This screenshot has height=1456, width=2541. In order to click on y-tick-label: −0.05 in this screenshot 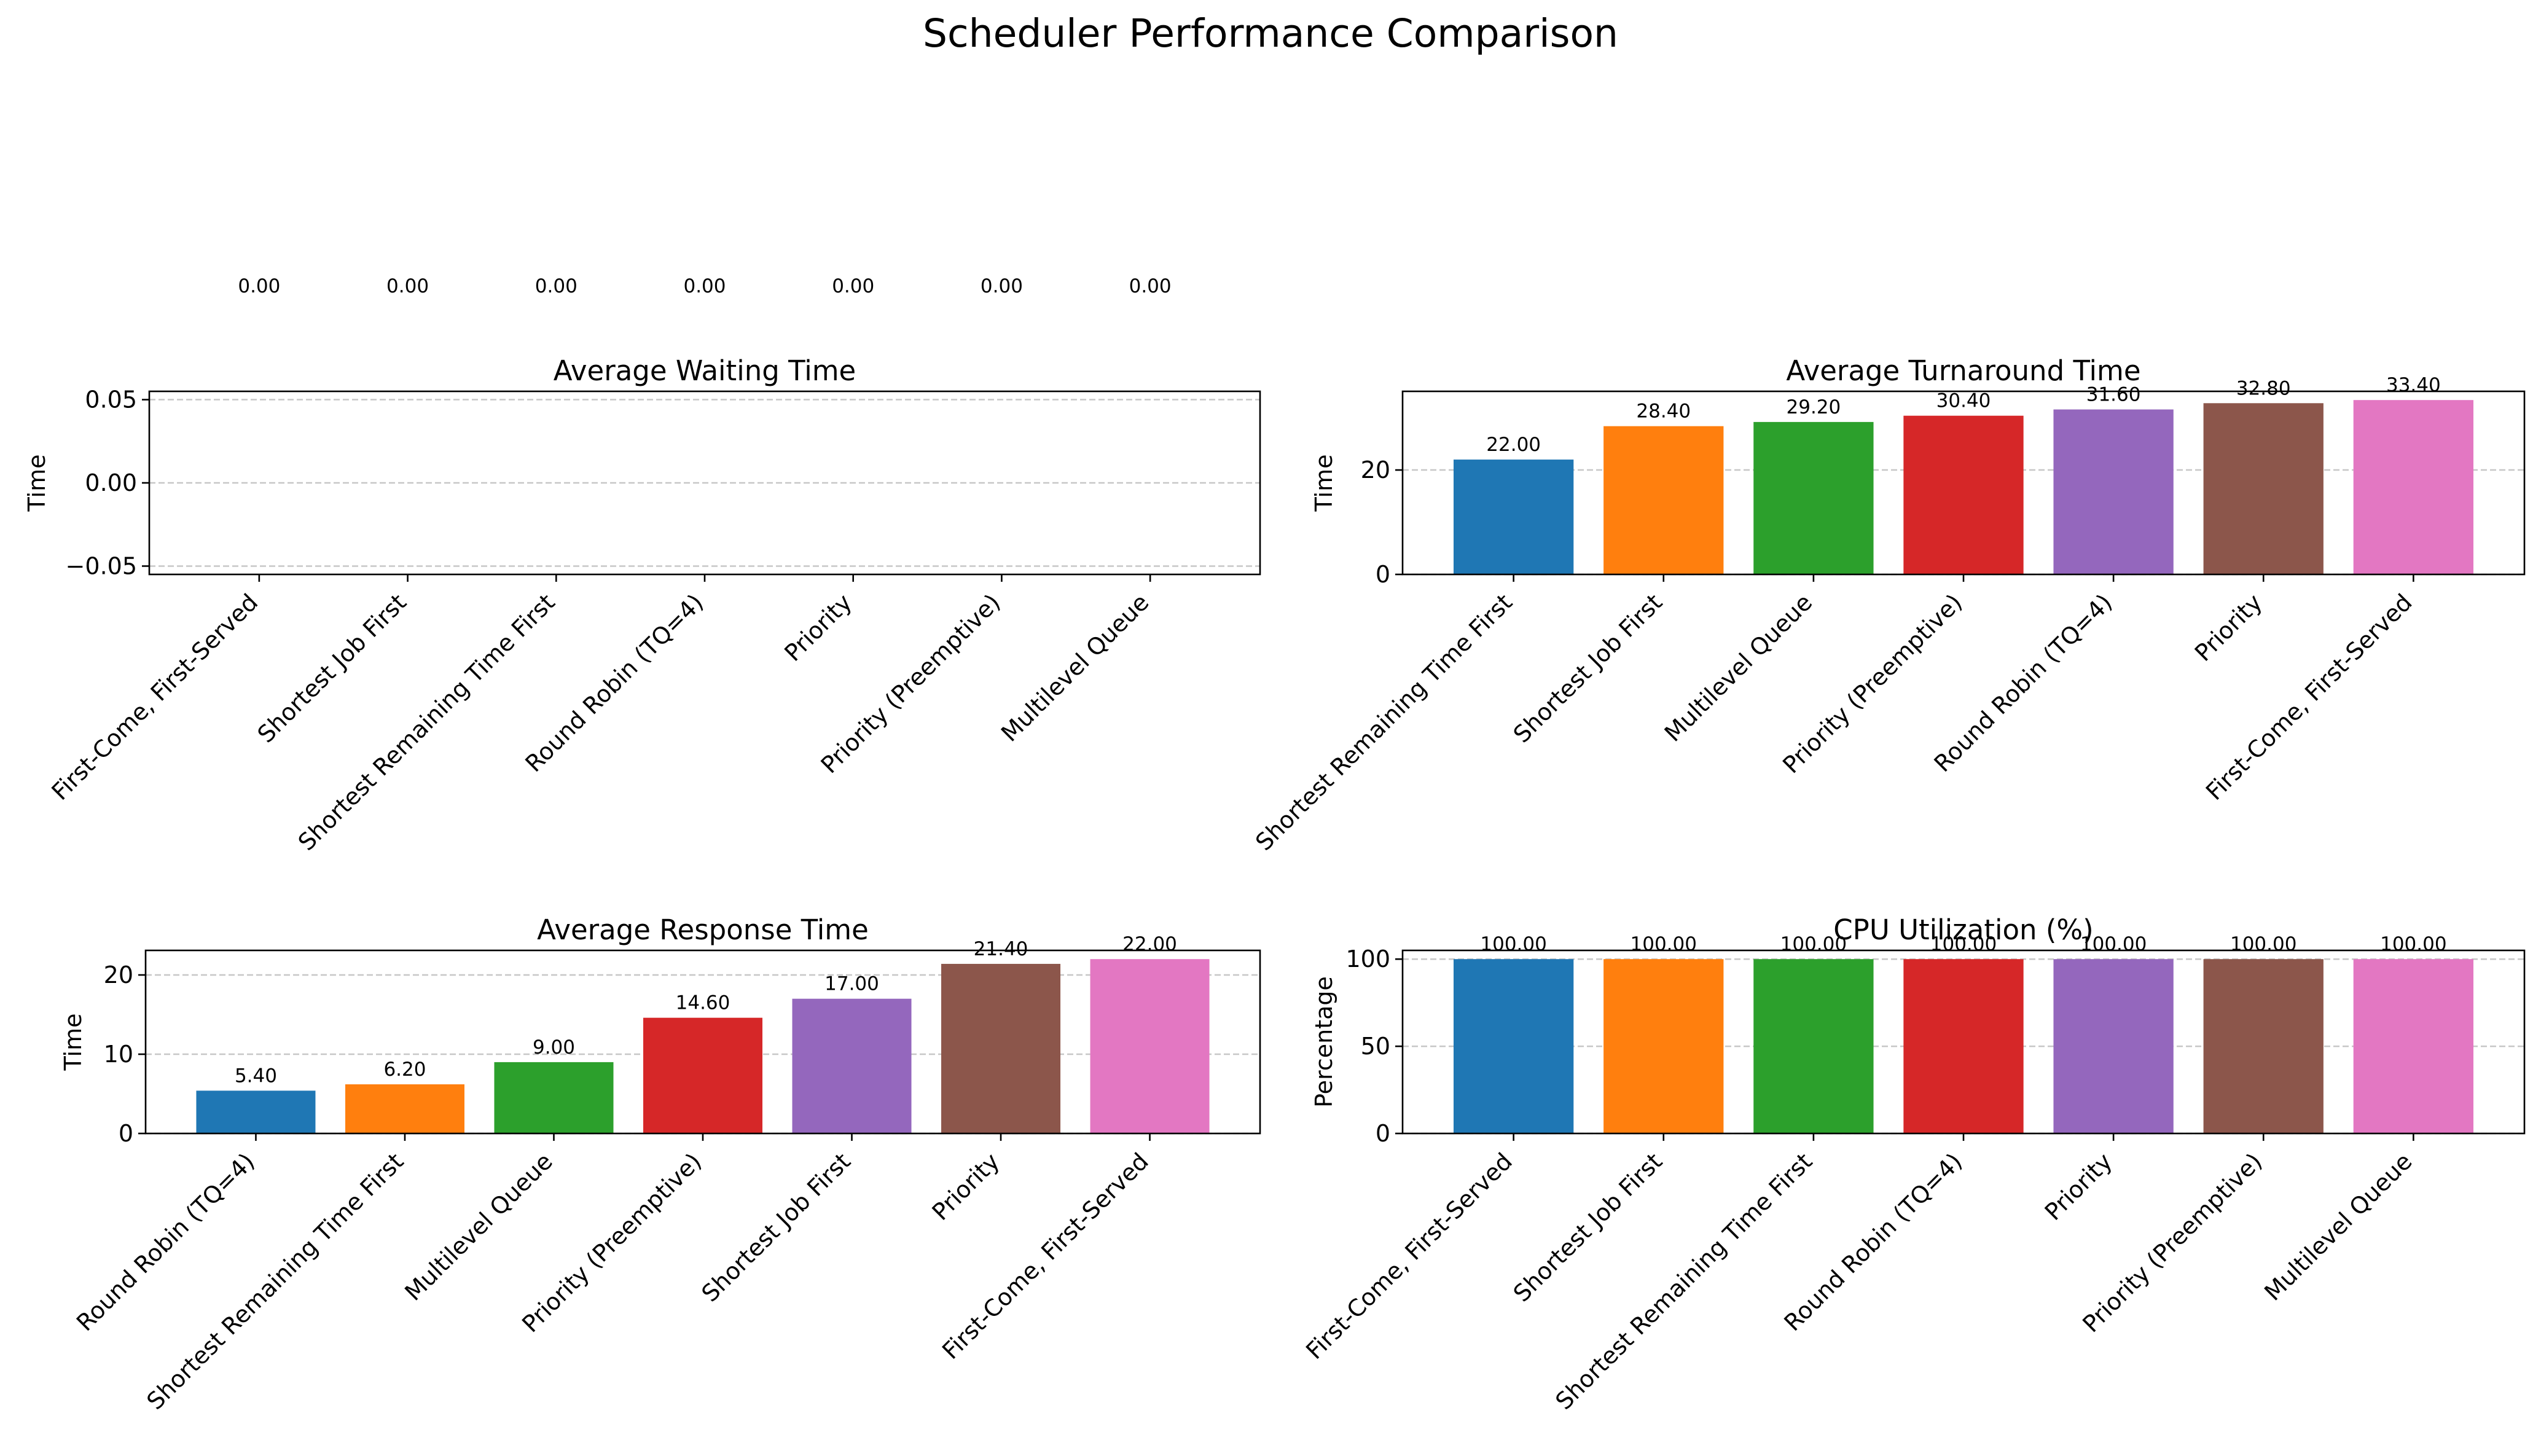, I will do `click(102, 565)`.